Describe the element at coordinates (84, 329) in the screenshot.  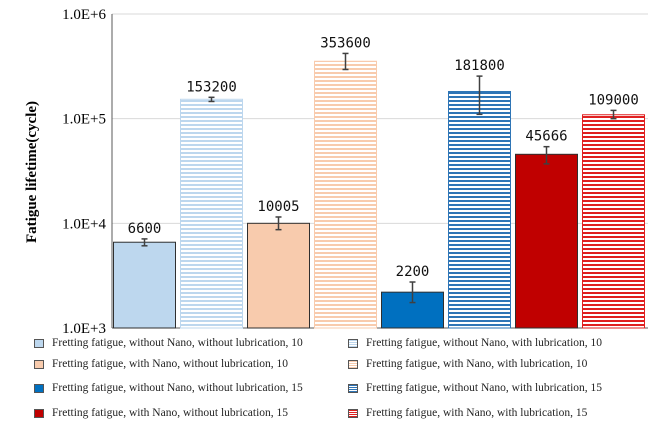
I see `y-tick-label: 1.0E+3` at that location.